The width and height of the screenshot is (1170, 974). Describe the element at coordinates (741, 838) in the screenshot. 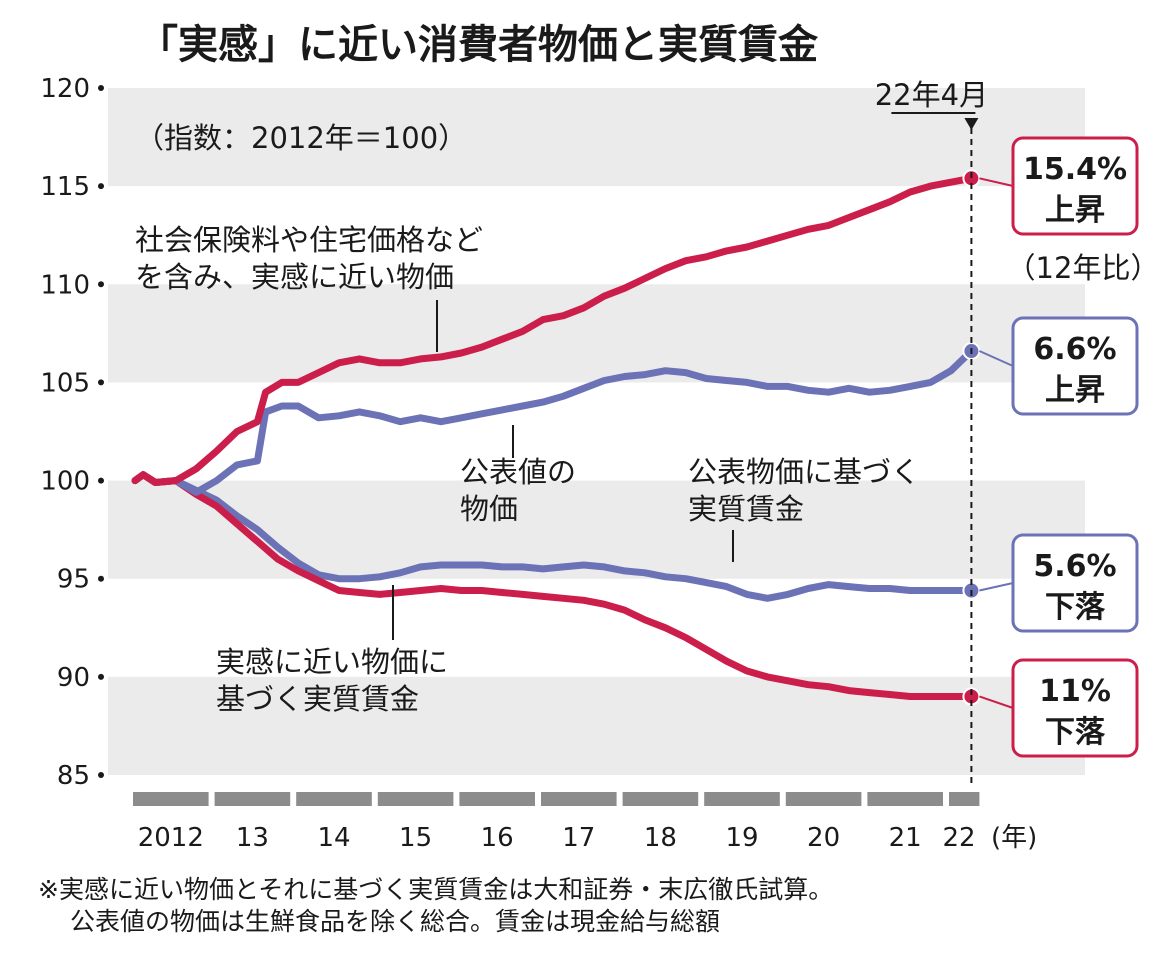

I see `x-tick-label: 19` at that location.